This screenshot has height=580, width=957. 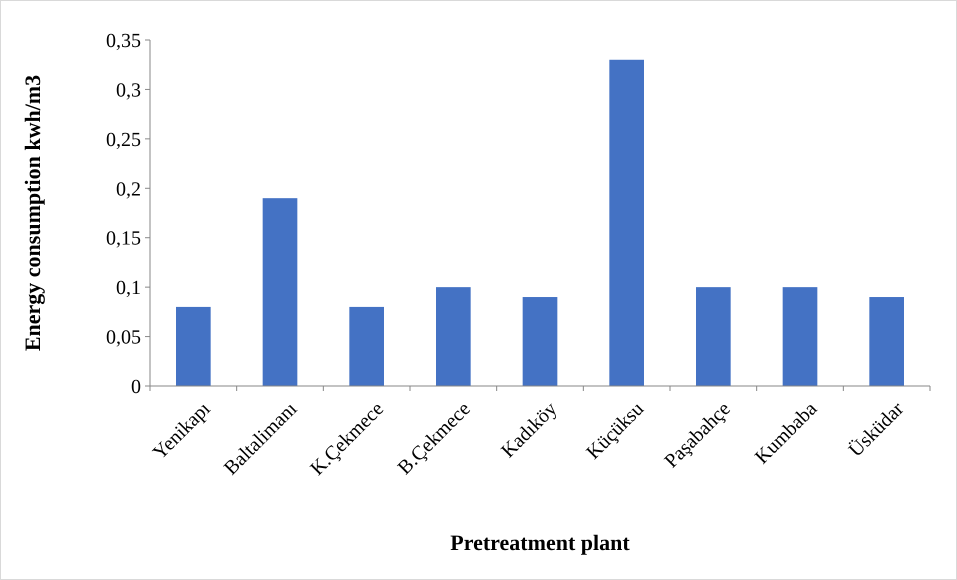 I want to click on y-tick-label: 0,1, so click(x=128, y=288).